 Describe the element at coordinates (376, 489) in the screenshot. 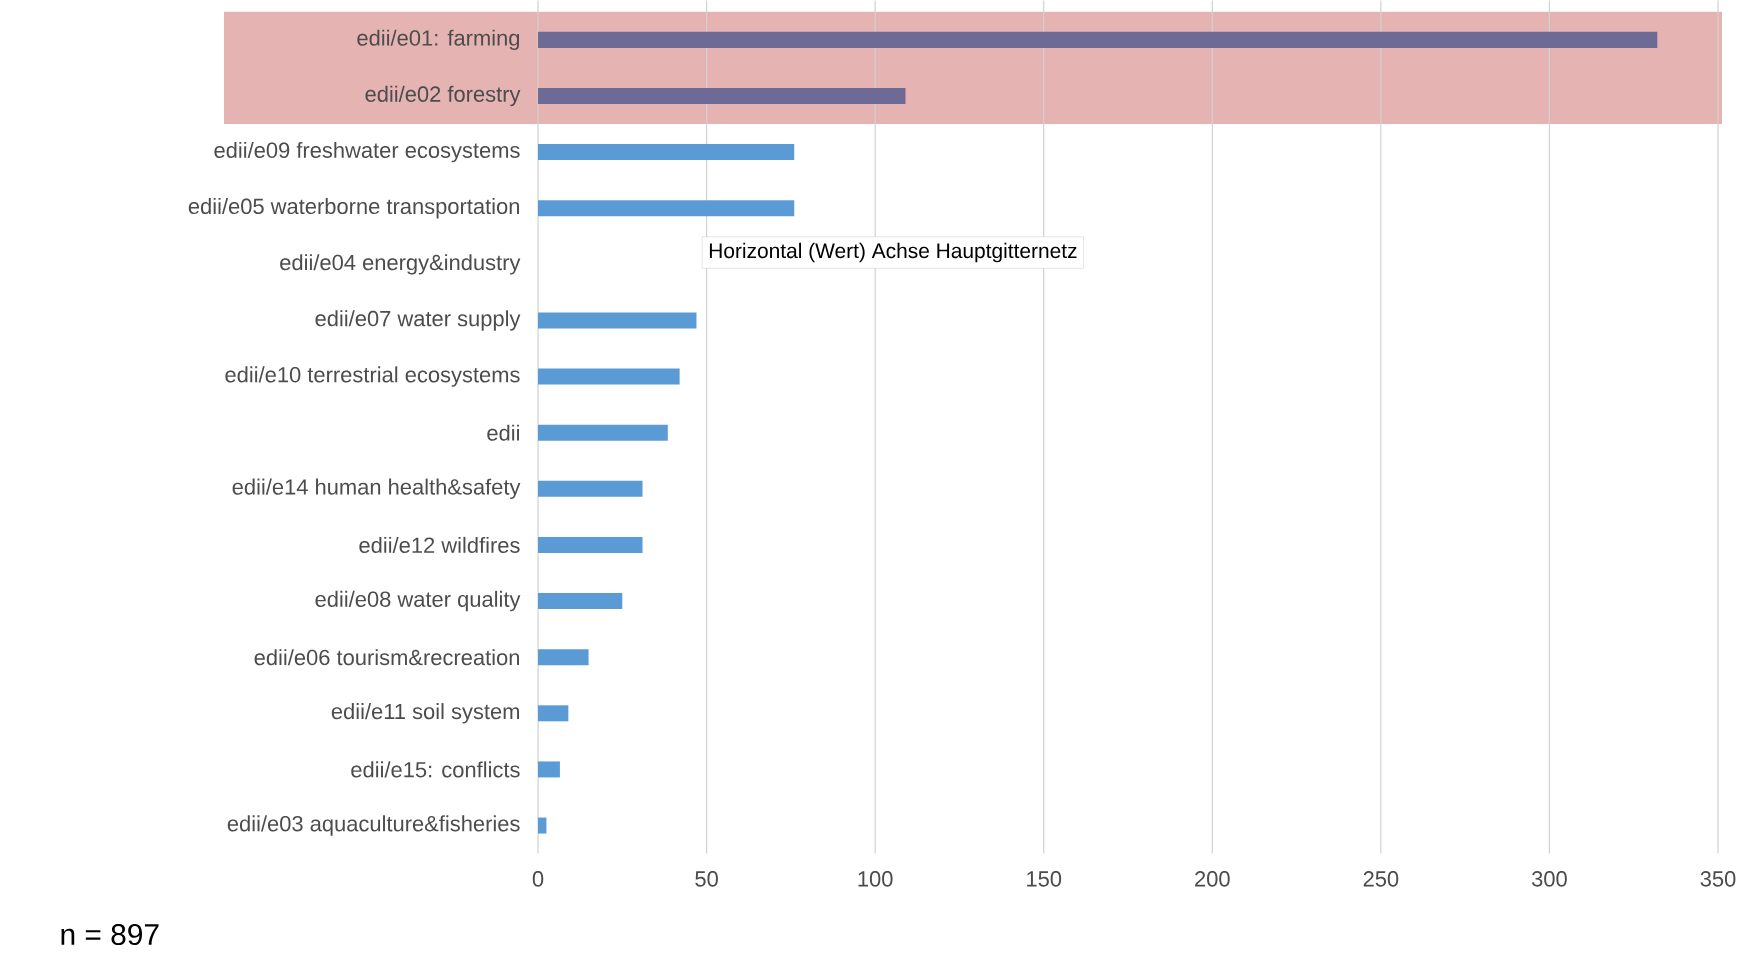

I see `y-tick-label: edii/e14 human health&safety` at that location.